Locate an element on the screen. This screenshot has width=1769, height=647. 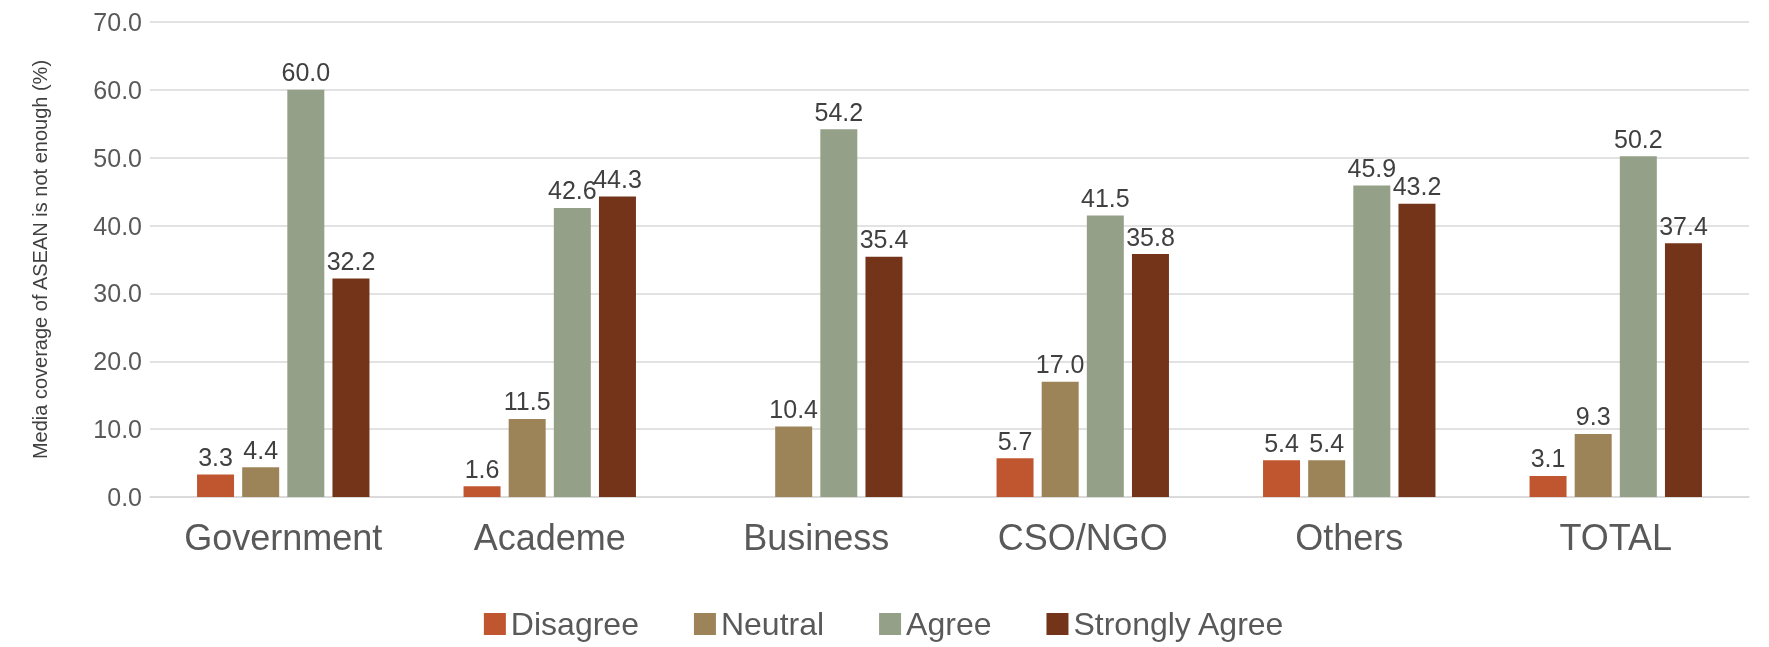
data-label: 4.4 is located at coordinates (261, 449).